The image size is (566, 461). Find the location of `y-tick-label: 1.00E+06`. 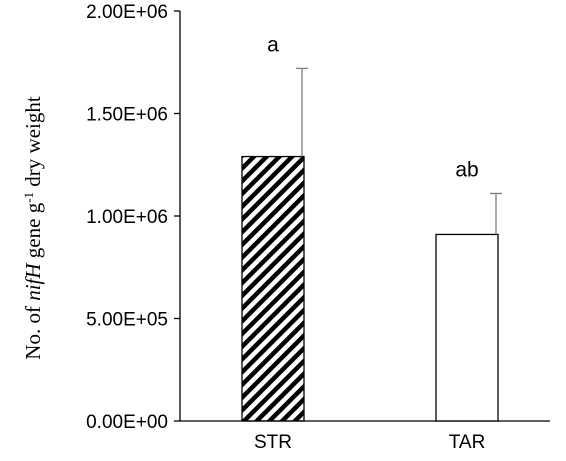

y-tick-label: 1.00E+06 is located at coordinates (127, 217).